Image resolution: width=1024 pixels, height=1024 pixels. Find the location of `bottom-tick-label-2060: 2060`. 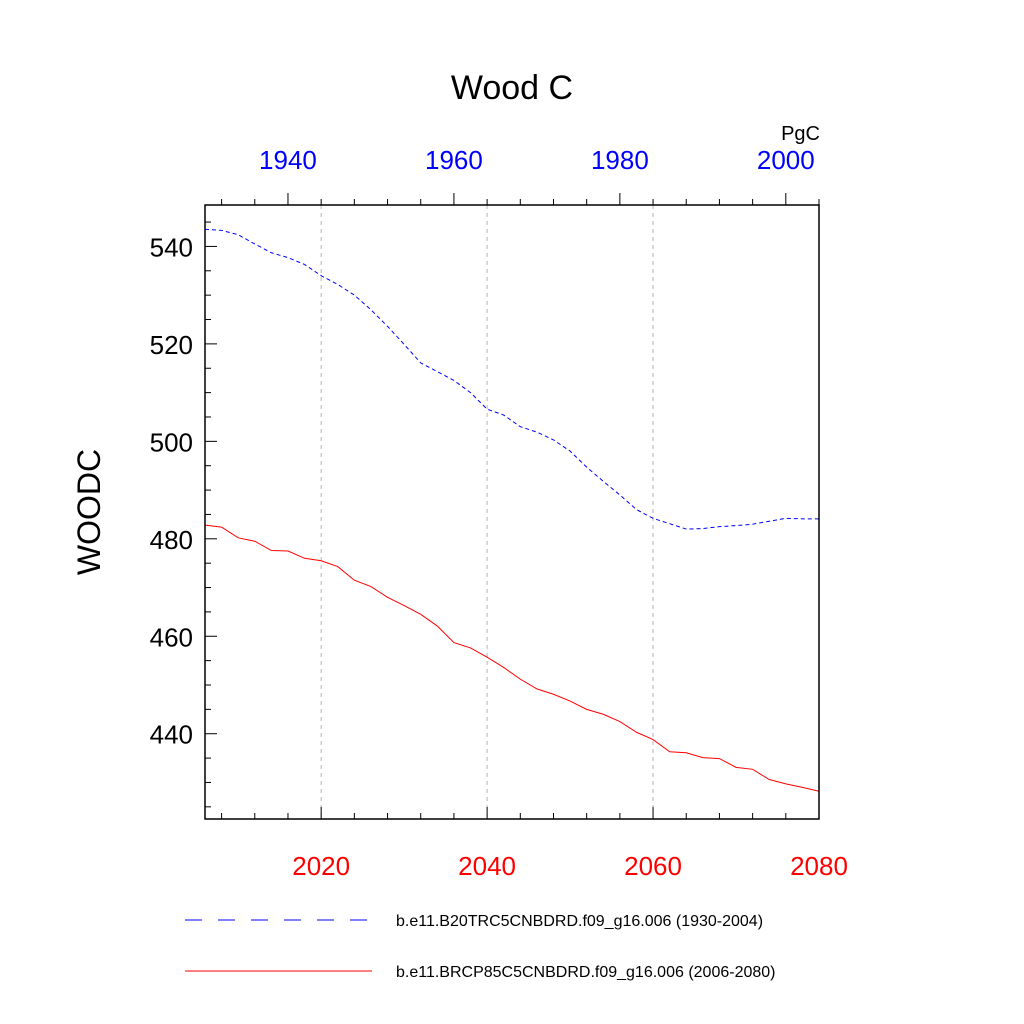

bottom-tick-label-2060: 2060 is located at coordinates (653, 866).